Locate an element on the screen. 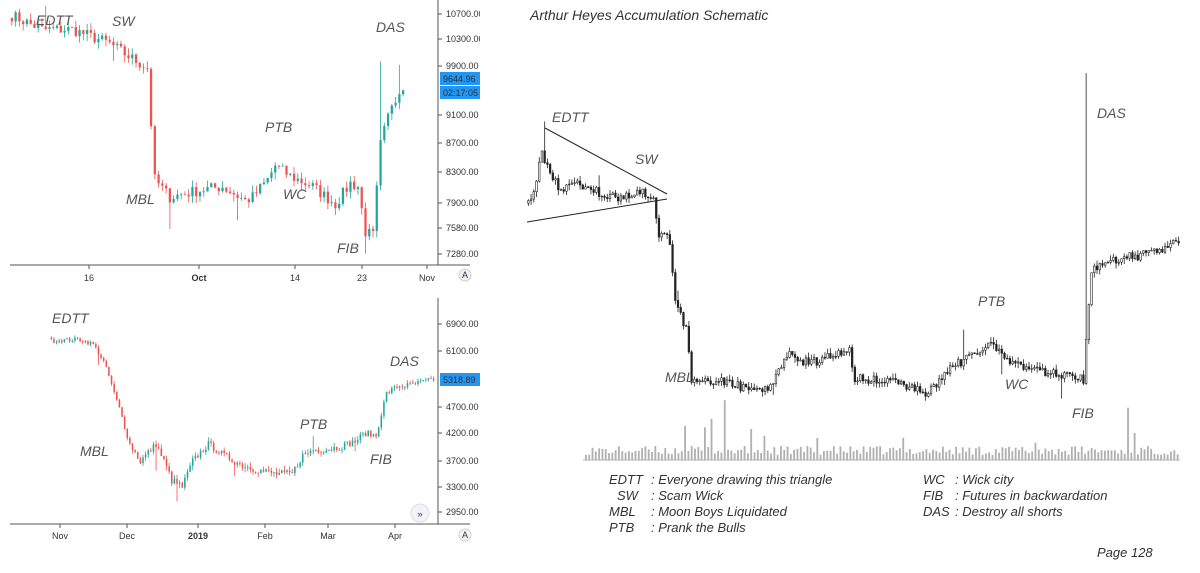 This screenshot has height=573, width=1200. candle-countdown-timer: 02:17:05 is located at coordinates (460, 93).